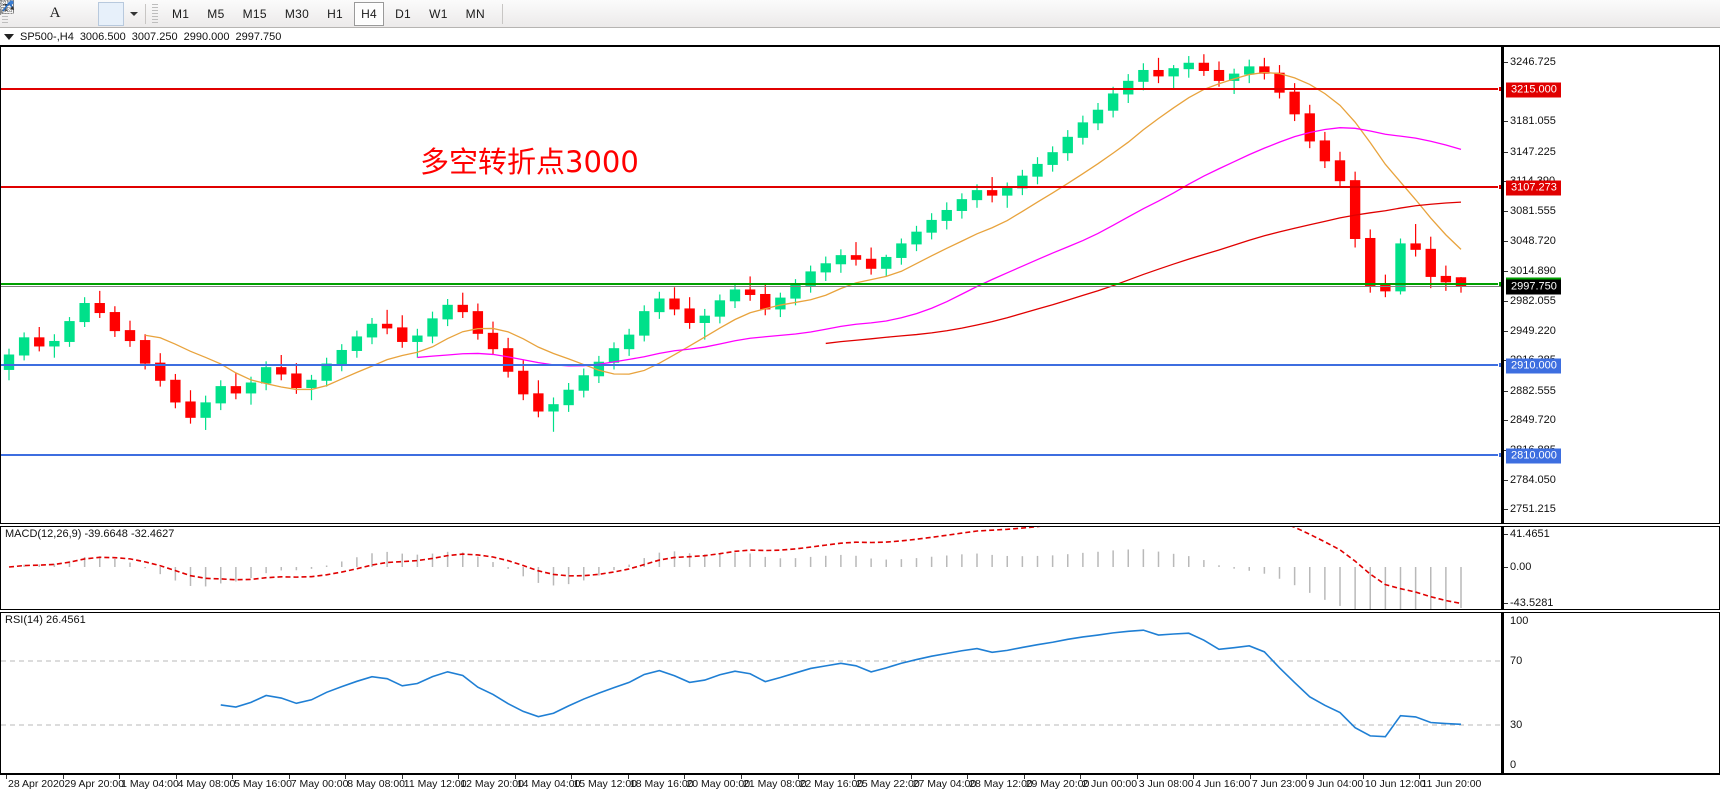  What do you see at coordinates (155, 13) in the screenshot?
I see `timeframe-grip` at bounding box center [155, 13].